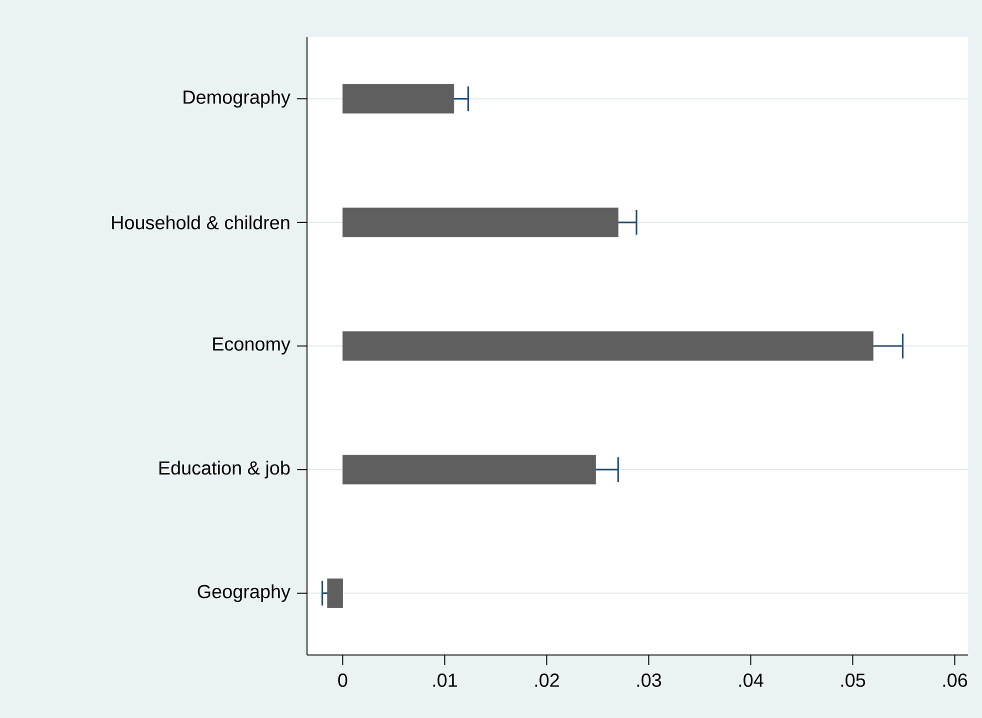  Describe the element at coordinates (751, 680) in the screenshot. I see `x-tick-label: .04` at that location.